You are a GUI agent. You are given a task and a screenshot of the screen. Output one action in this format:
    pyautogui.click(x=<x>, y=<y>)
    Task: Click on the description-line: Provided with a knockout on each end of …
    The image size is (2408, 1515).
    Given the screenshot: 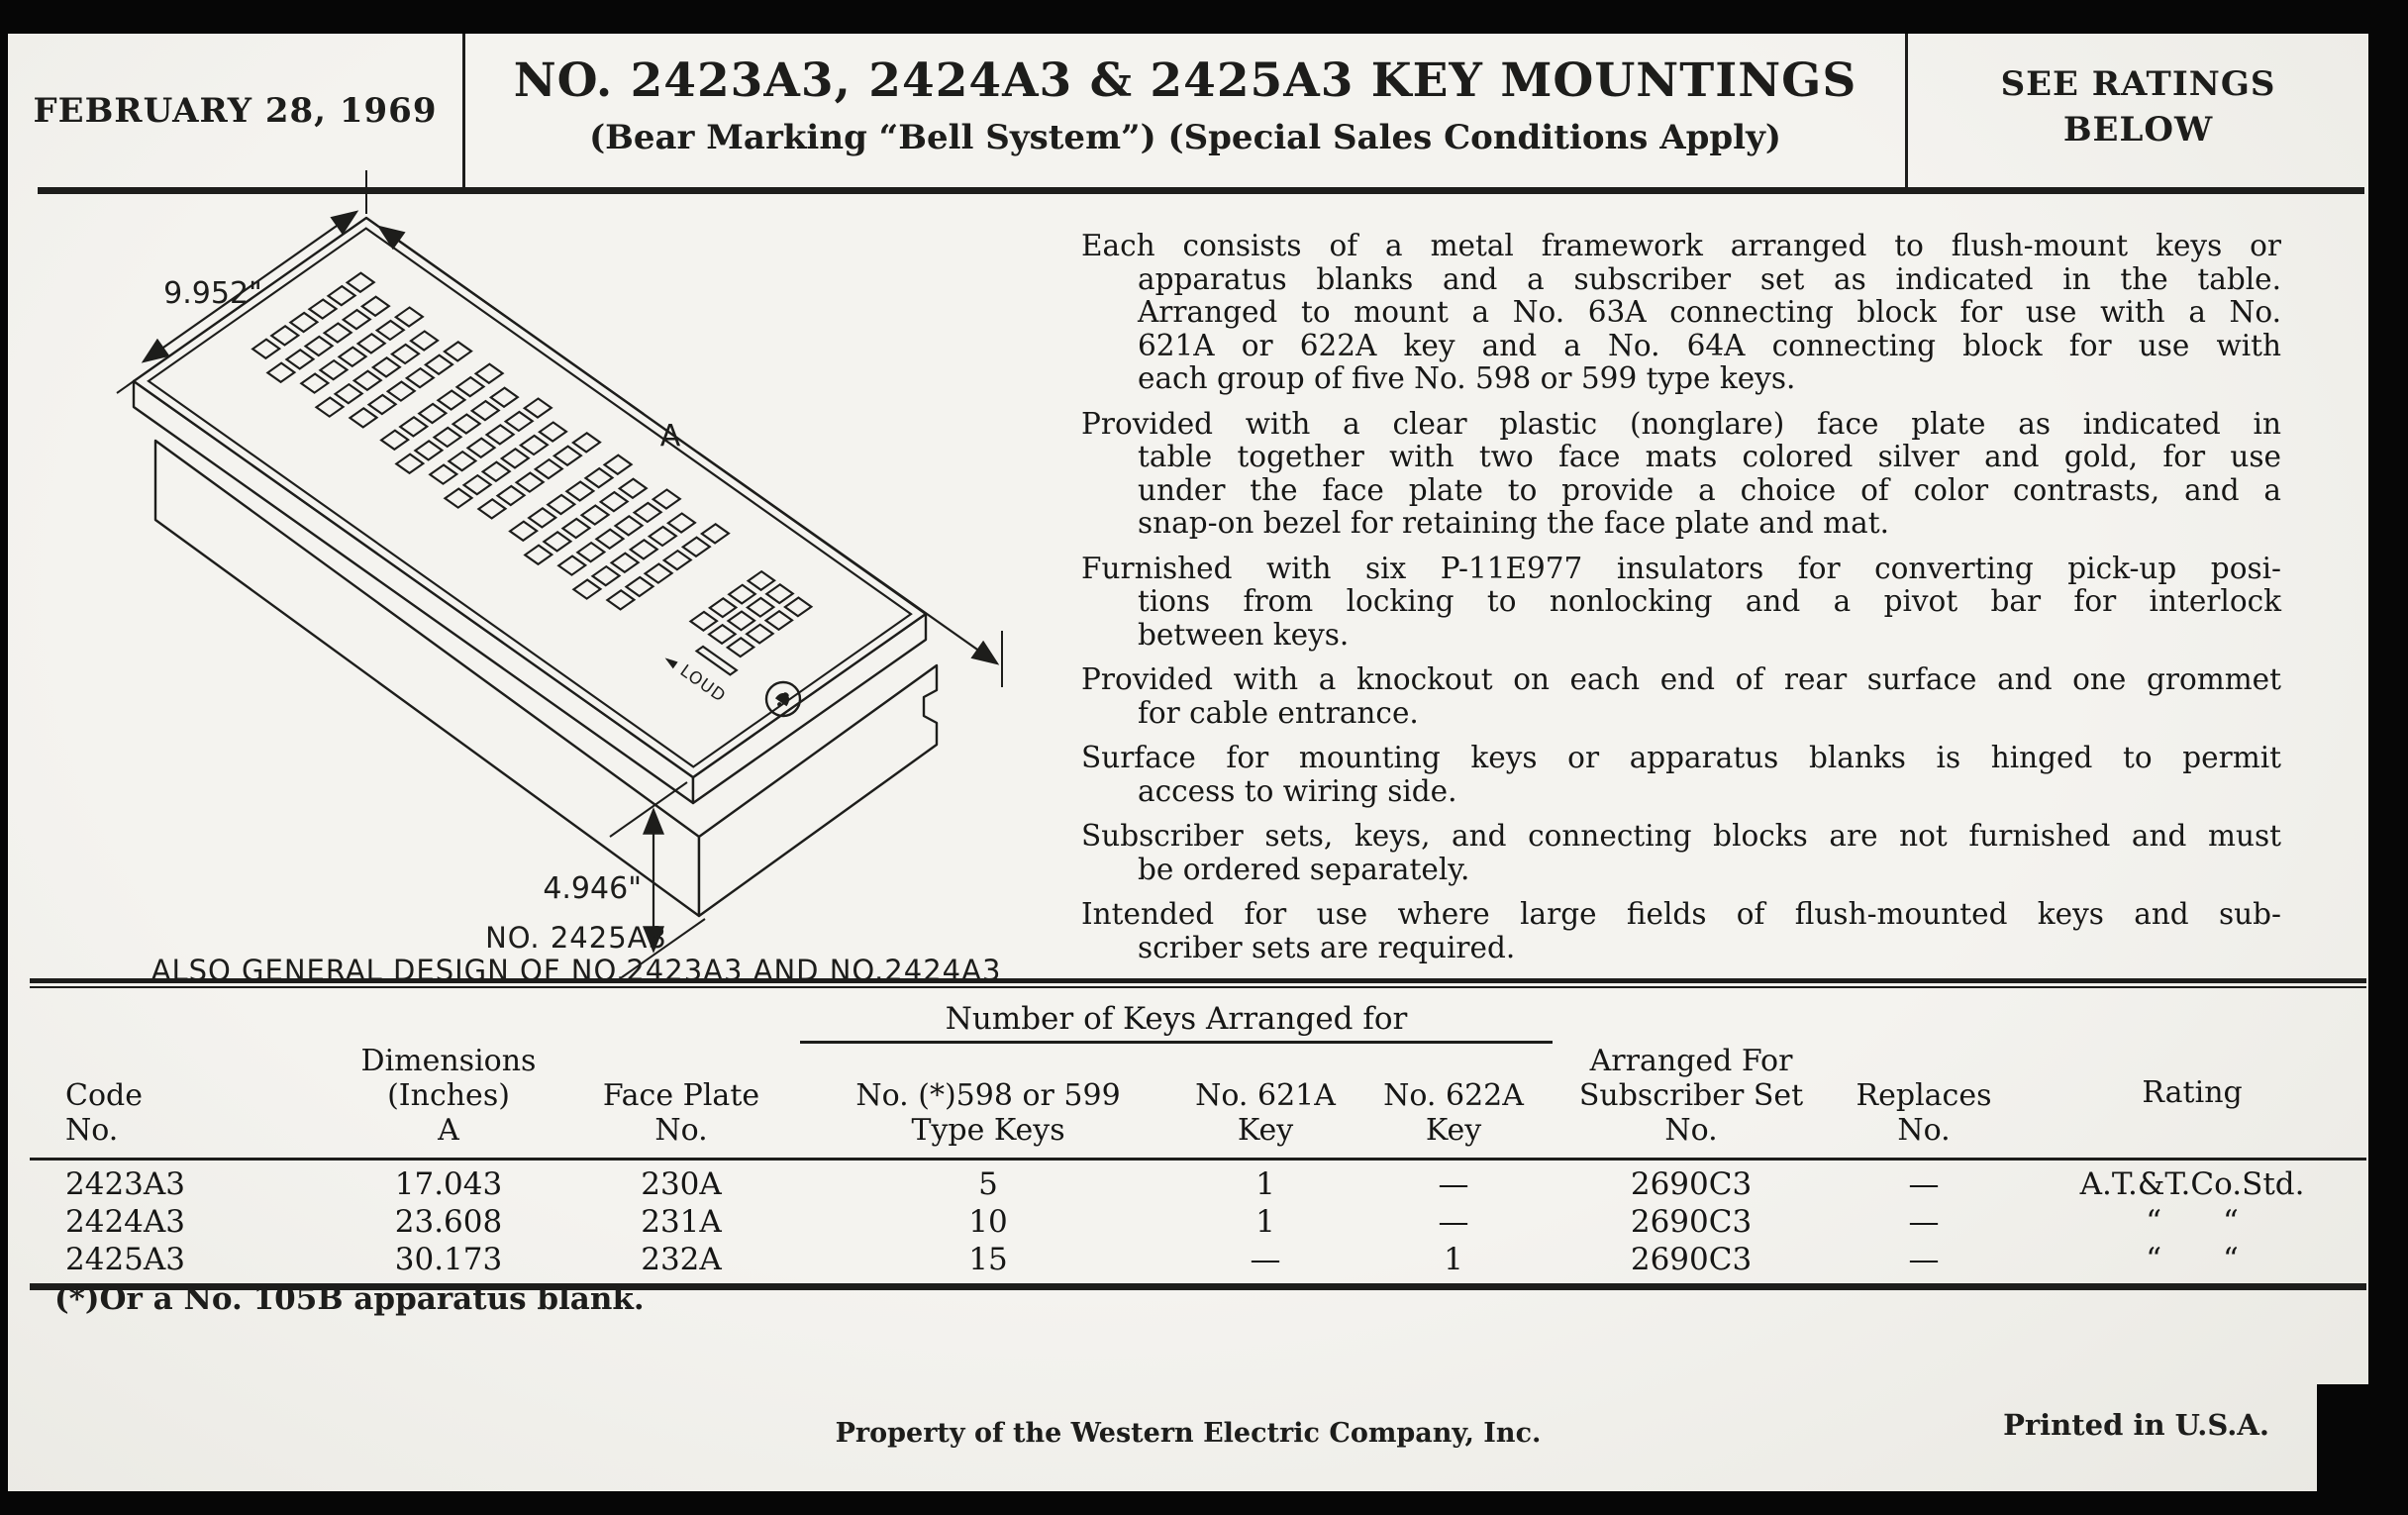 What is the action you would take?
    pyautogui.click(x=1681, y=679)
    